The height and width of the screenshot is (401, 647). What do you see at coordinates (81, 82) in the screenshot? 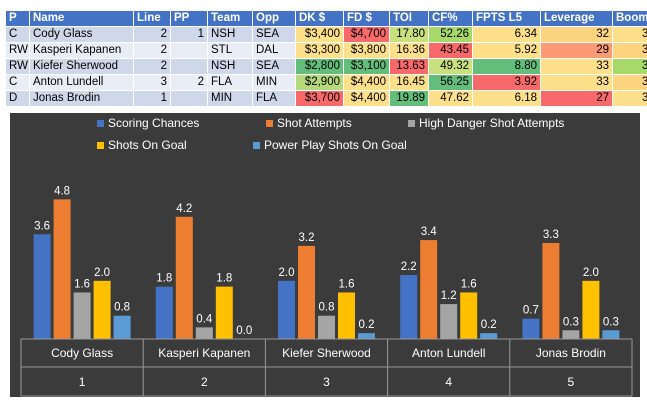
I see `table-cell: Anton Lundell` at bounding box center [81, 82].